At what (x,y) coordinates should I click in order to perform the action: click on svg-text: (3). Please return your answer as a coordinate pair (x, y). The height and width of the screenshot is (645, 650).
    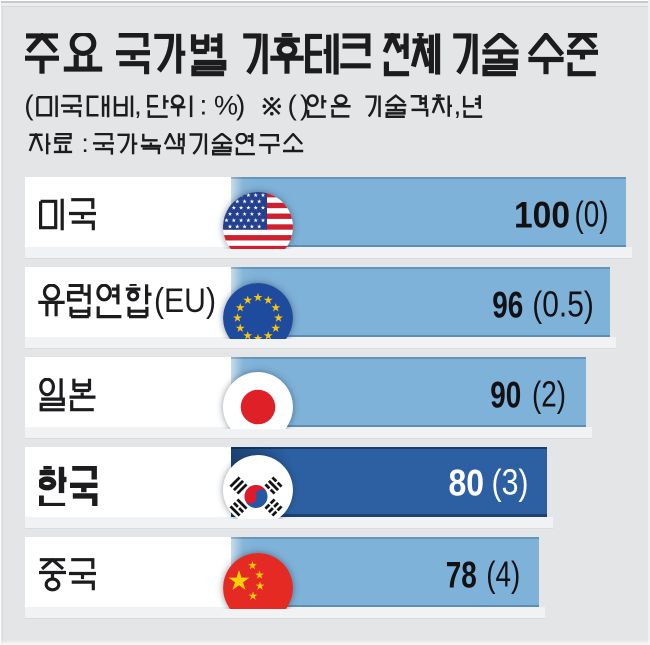
    Looking at the image, I should click on (510, 482).